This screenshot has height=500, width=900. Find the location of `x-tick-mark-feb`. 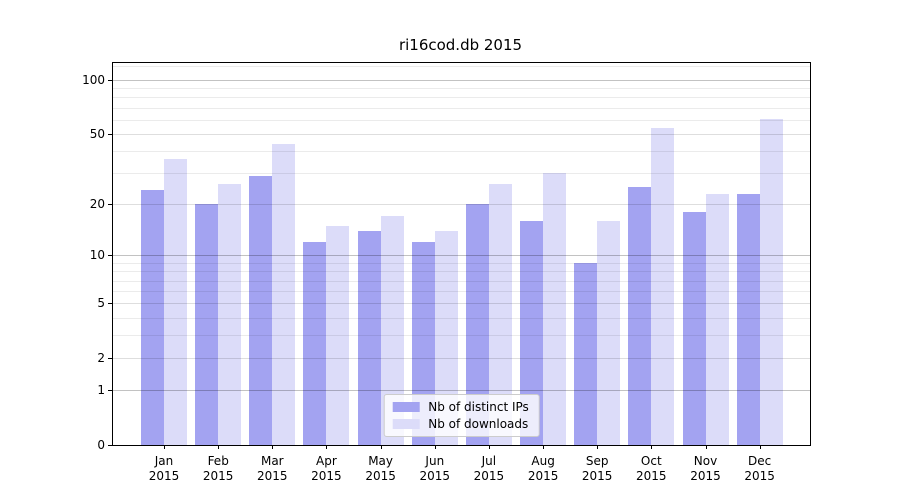

x-tick-mark-feb is located at coordinates (219, 447).